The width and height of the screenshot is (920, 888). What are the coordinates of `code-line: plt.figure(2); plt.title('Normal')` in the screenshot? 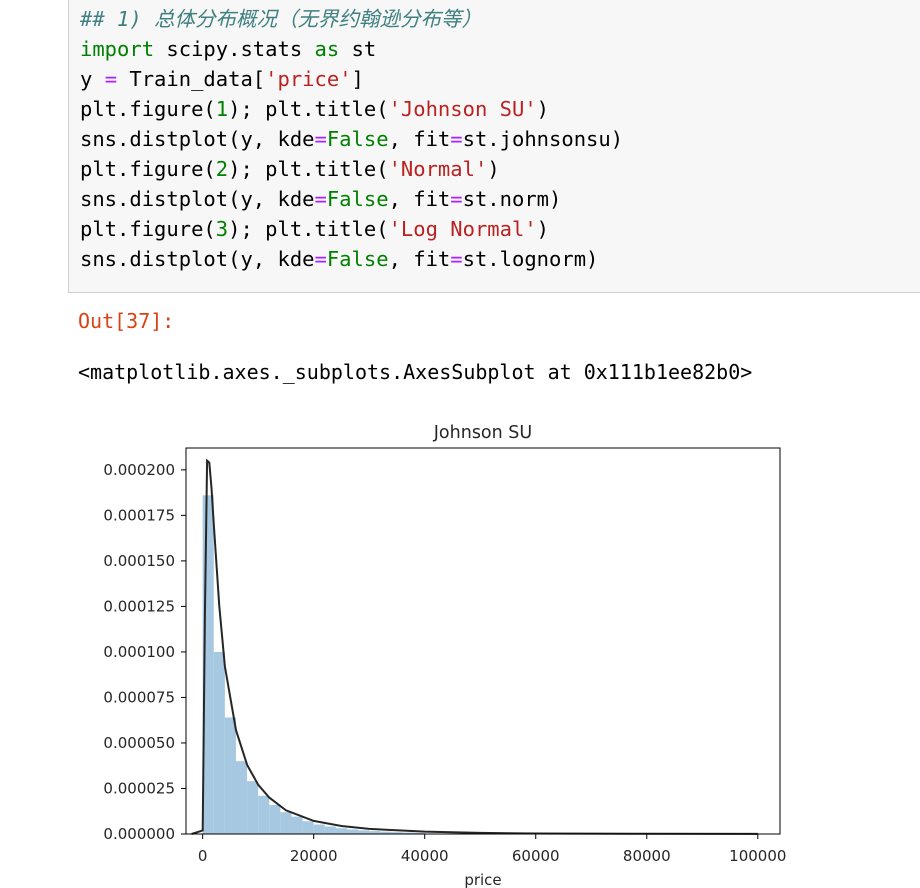 It's located at (351, 169).